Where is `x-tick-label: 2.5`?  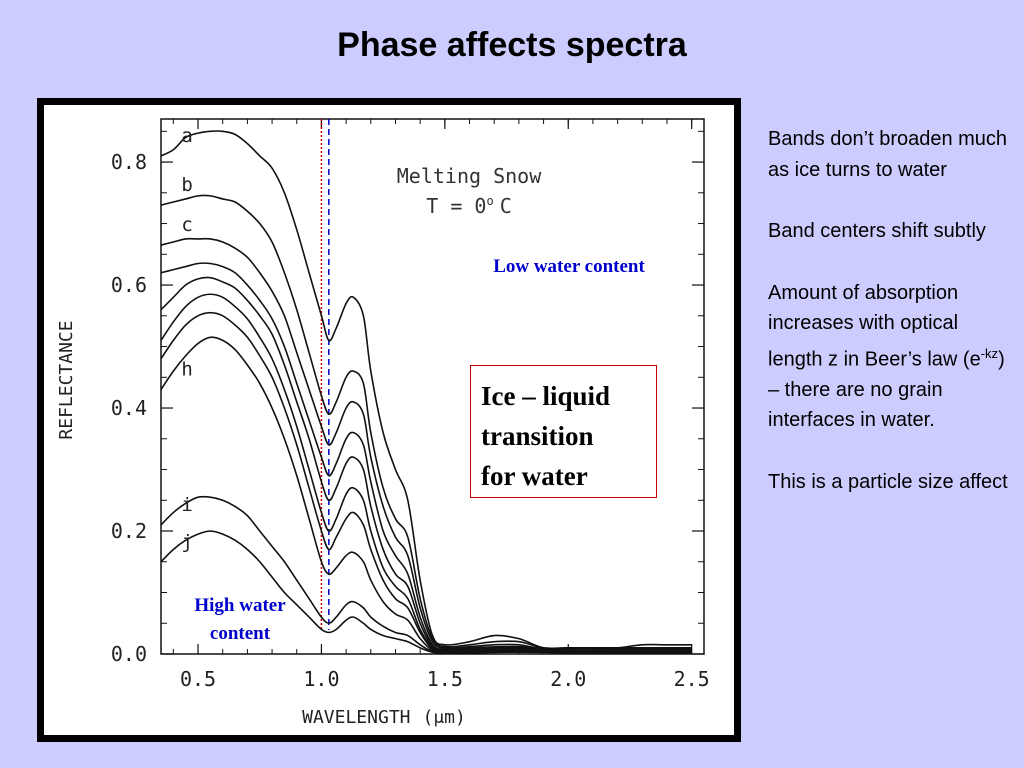
x-tick-label: 2.5 is located at coordinates (692, 679).